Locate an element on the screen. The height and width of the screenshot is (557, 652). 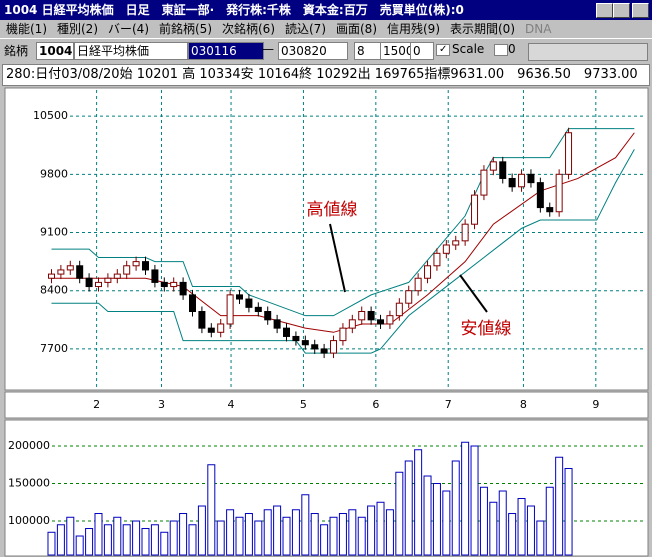
scale-label: Scale is located at coordinates (468, 49).